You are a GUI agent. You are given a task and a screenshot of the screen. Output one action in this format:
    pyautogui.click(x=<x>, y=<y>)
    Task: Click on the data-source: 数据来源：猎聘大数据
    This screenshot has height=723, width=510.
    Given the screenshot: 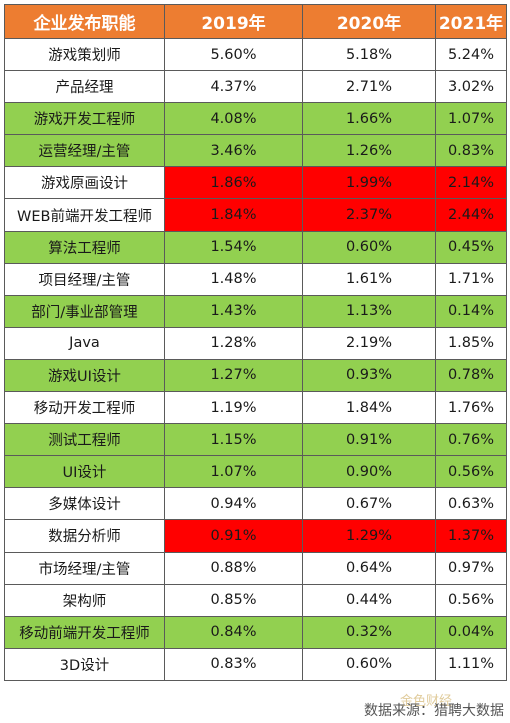 What is the action you would take?
    pyautogui.click(x=434, y=711)
    